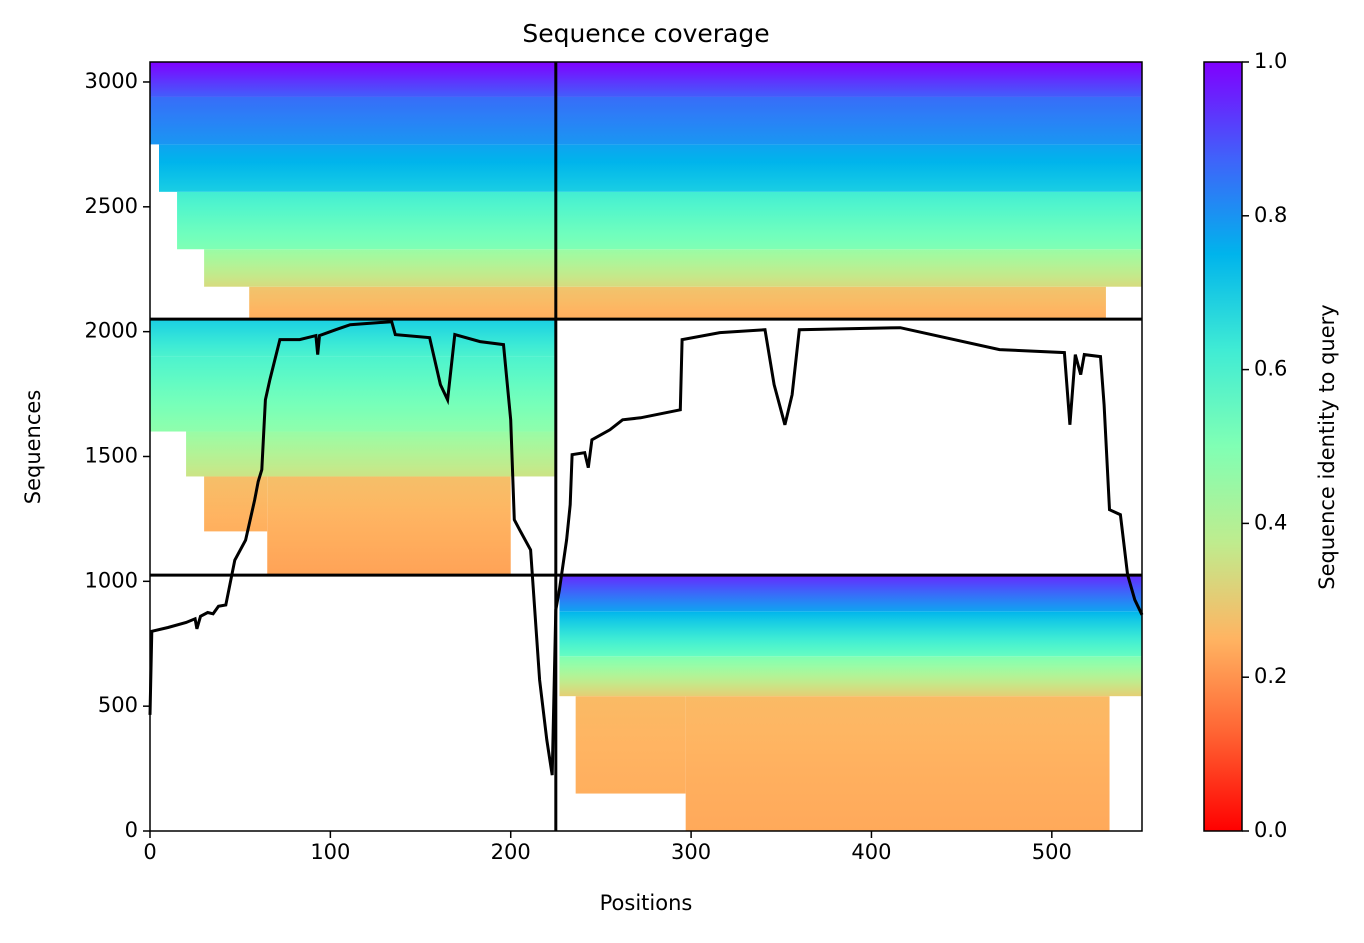  I want to click on y-tick-label: 2500, so click(111, 206).